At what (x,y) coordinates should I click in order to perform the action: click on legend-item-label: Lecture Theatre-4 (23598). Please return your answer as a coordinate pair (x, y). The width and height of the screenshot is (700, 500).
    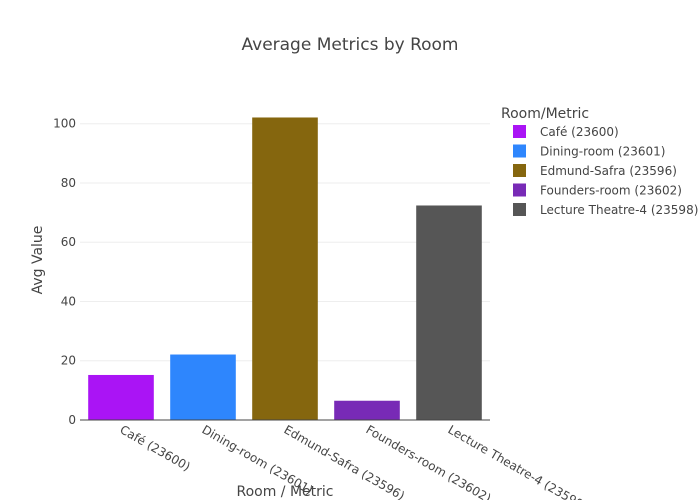
    Looking at the image, I should click on (619, 210).